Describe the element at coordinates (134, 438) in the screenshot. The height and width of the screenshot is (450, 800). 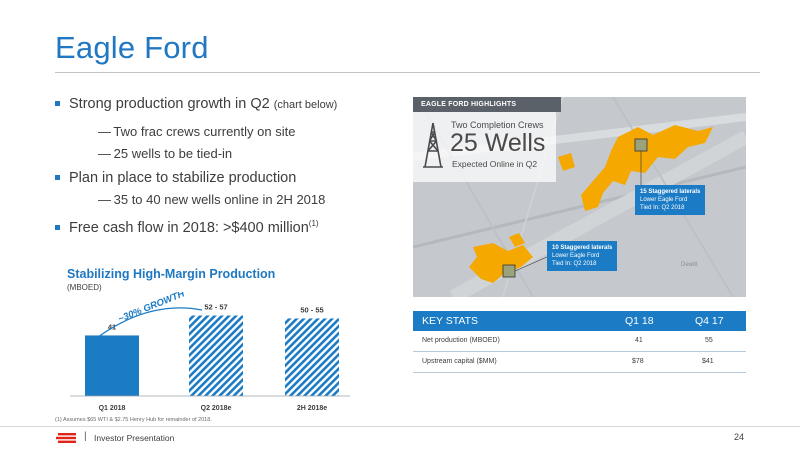
I see `footer-text: Investor Presentation` at that location.